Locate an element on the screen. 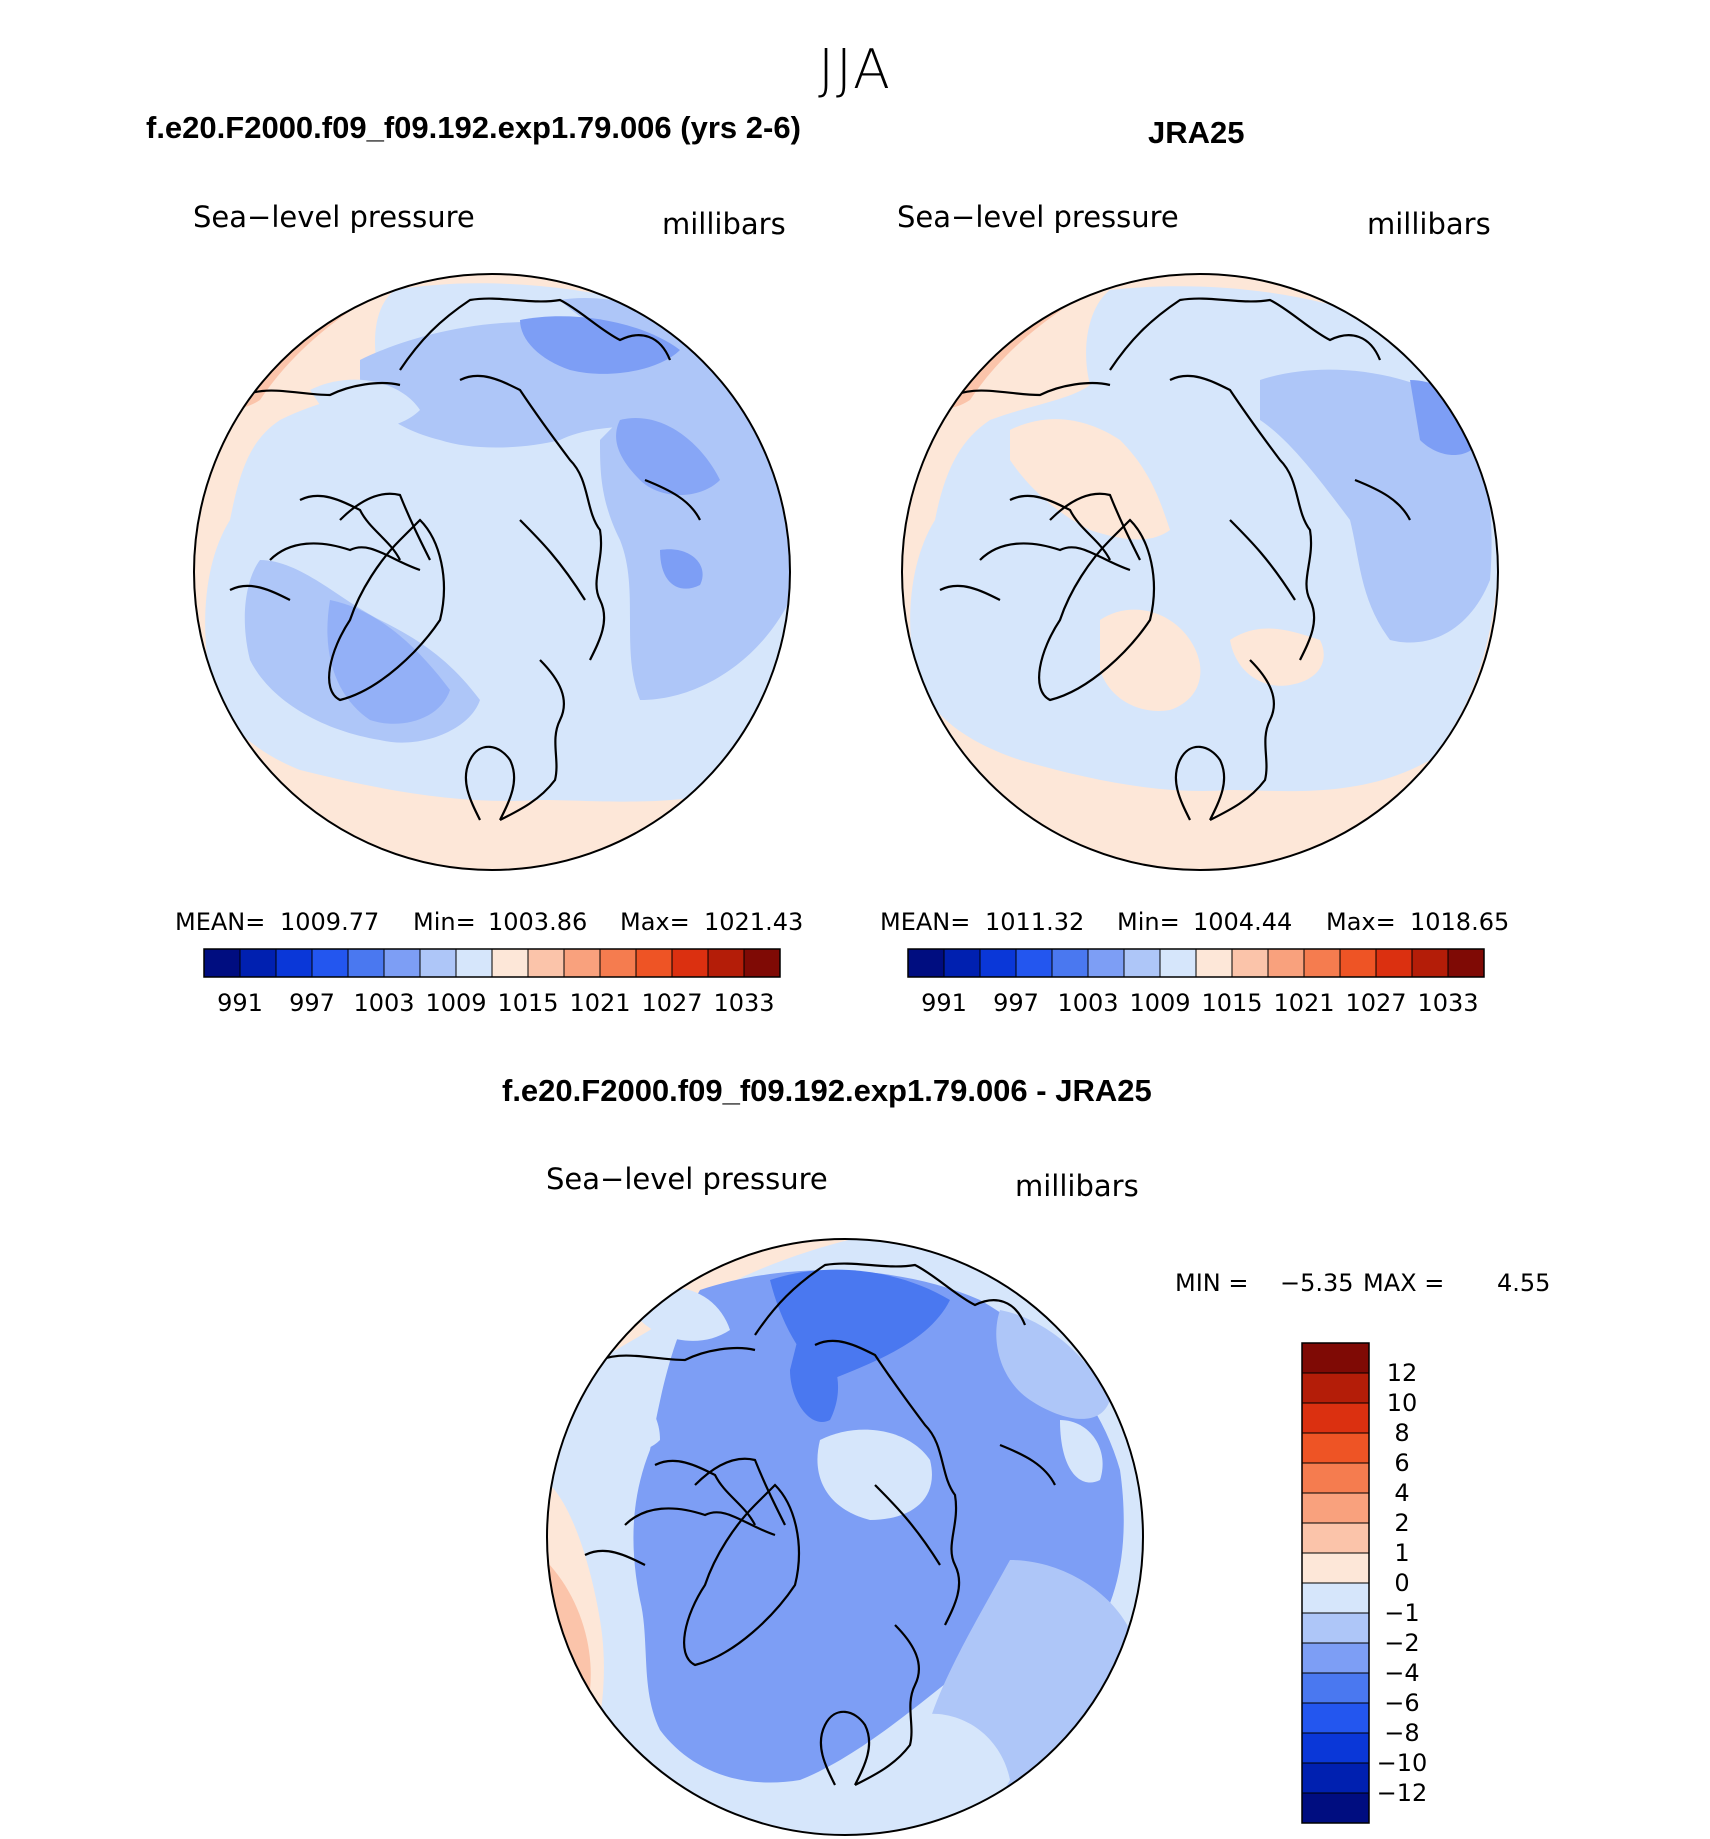 The height and width of the screenshot is (1839, 1710). colorbar-jra25-tick-label: 1033 is located at coordinates (1447, 1003).